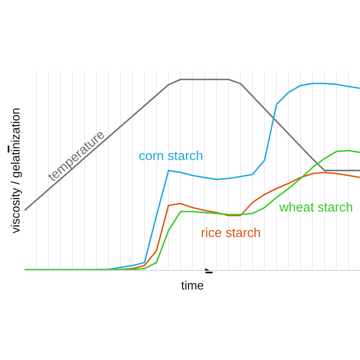 The height and width of the screenshot is (360, 360). Describe the element at coordinates (230, 232) in the screenshot. I see `series-label: rice starch` at that location.